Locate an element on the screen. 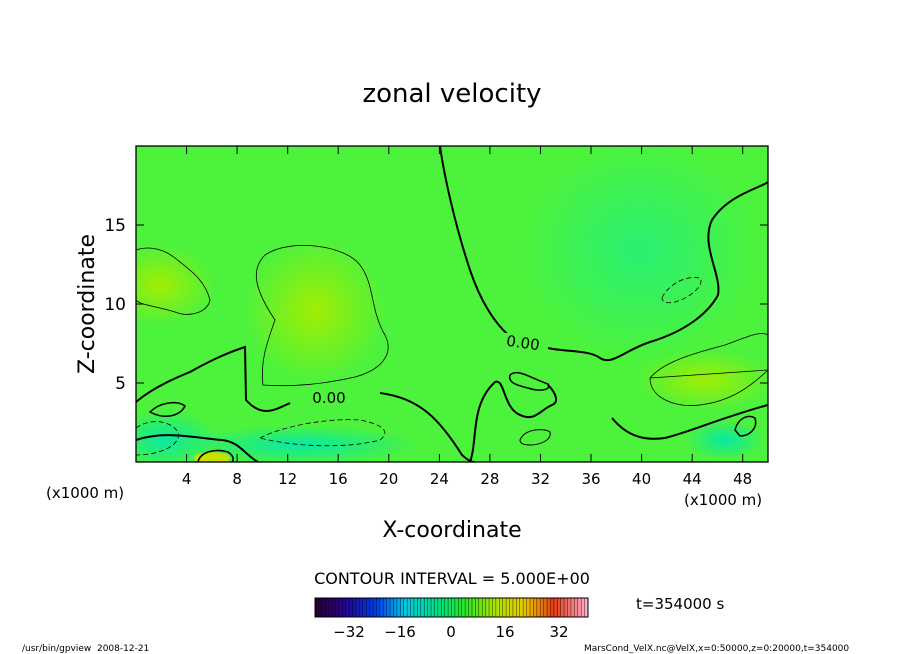 The image size is (904, 654). contour-small-right is located at coordinates (745, 426).